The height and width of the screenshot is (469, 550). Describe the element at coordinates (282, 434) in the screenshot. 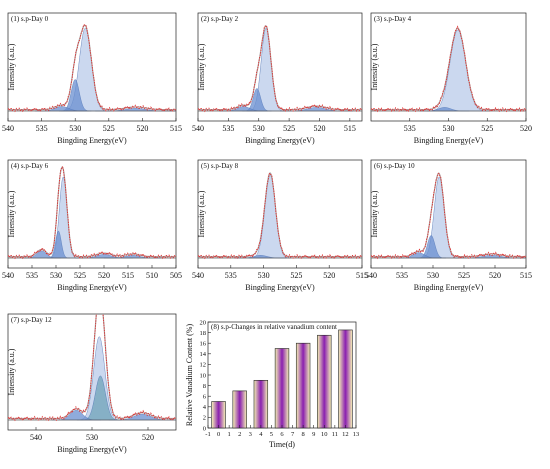

I see `x-tick-label: 6` at that location.